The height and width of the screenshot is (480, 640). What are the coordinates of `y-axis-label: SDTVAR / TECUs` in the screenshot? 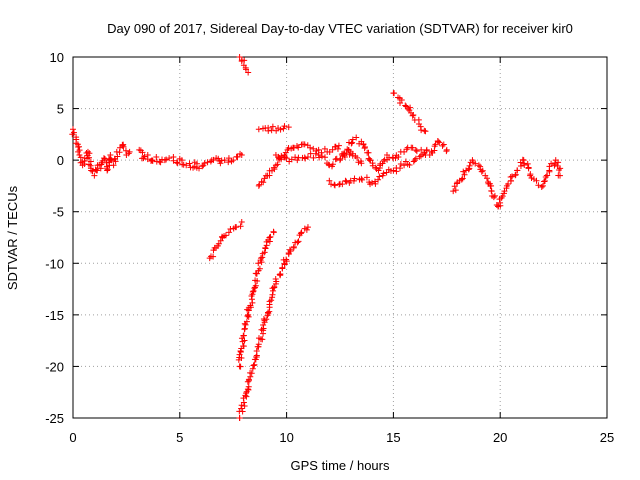 It's located at (12, 237).